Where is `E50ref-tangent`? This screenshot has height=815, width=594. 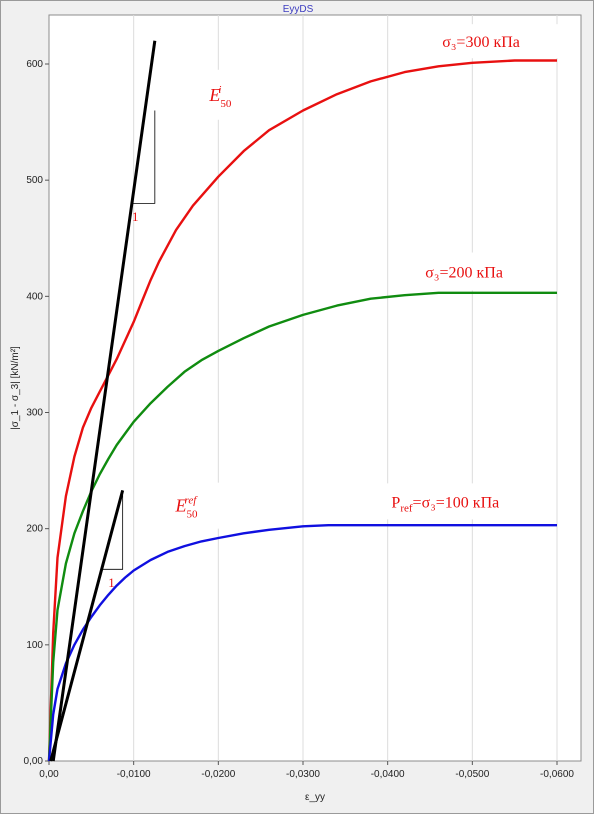 E50ref-tangent is located at coordinates (87, 625).